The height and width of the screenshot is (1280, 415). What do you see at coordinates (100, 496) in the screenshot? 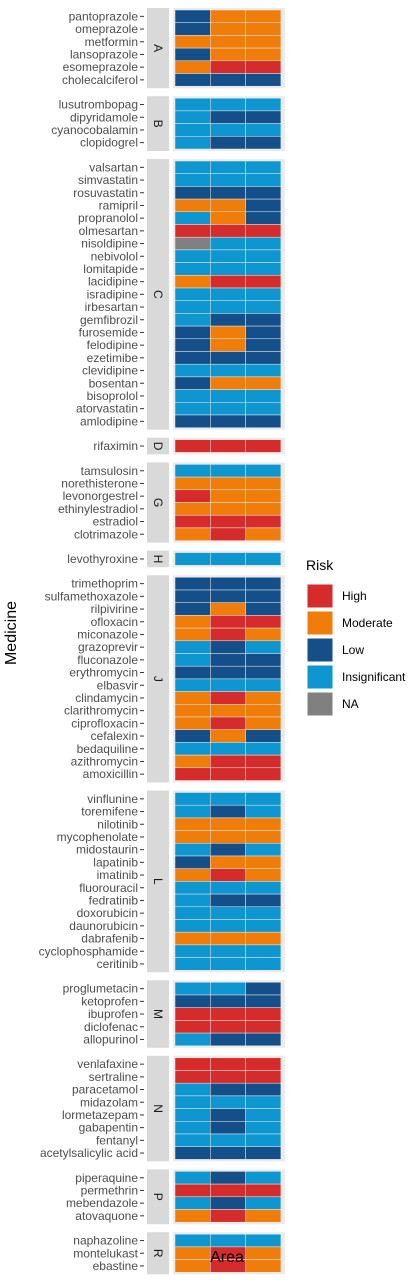
I see `y-tick-label: levonorgestrel` at bounding box center [100, 496].